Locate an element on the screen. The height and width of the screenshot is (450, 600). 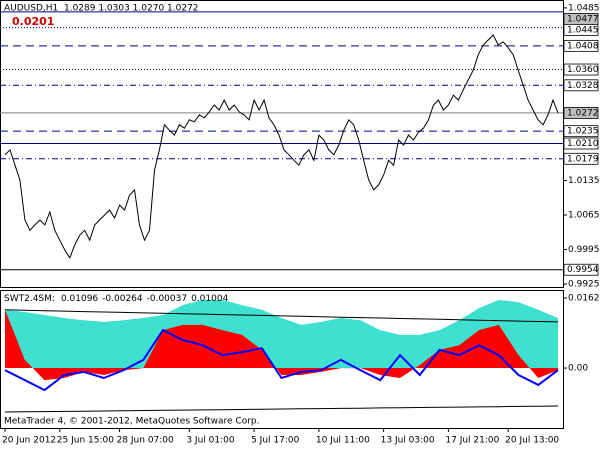
y-tick-label: 0.9925 is located at coordinates (584, 285).